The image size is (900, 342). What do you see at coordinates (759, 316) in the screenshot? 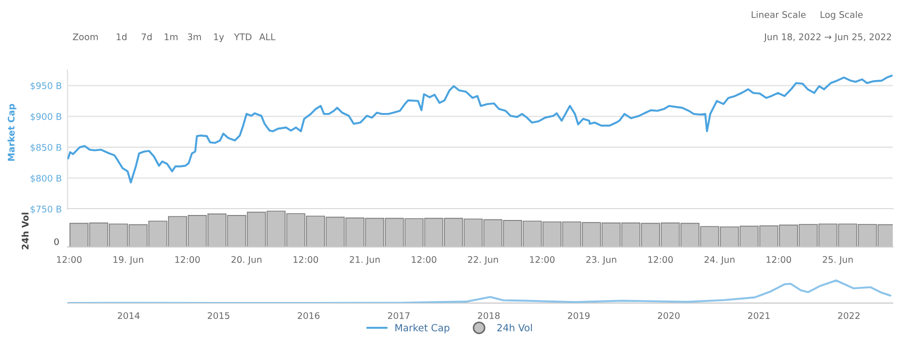
I see `x-tick-label: 2021` at bounding box center [759, 316].